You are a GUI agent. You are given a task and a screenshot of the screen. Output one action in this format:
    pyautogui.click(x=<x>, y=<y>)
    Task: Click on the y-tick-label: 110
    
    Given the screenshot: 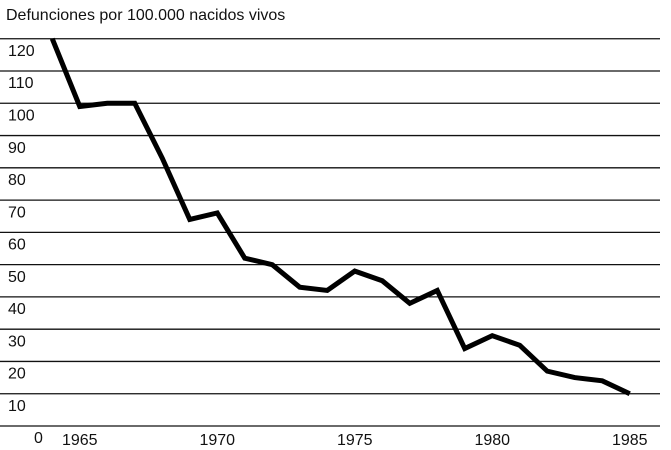 What is the action you would take?
    pyautogui.click(x=21, y=83)
    